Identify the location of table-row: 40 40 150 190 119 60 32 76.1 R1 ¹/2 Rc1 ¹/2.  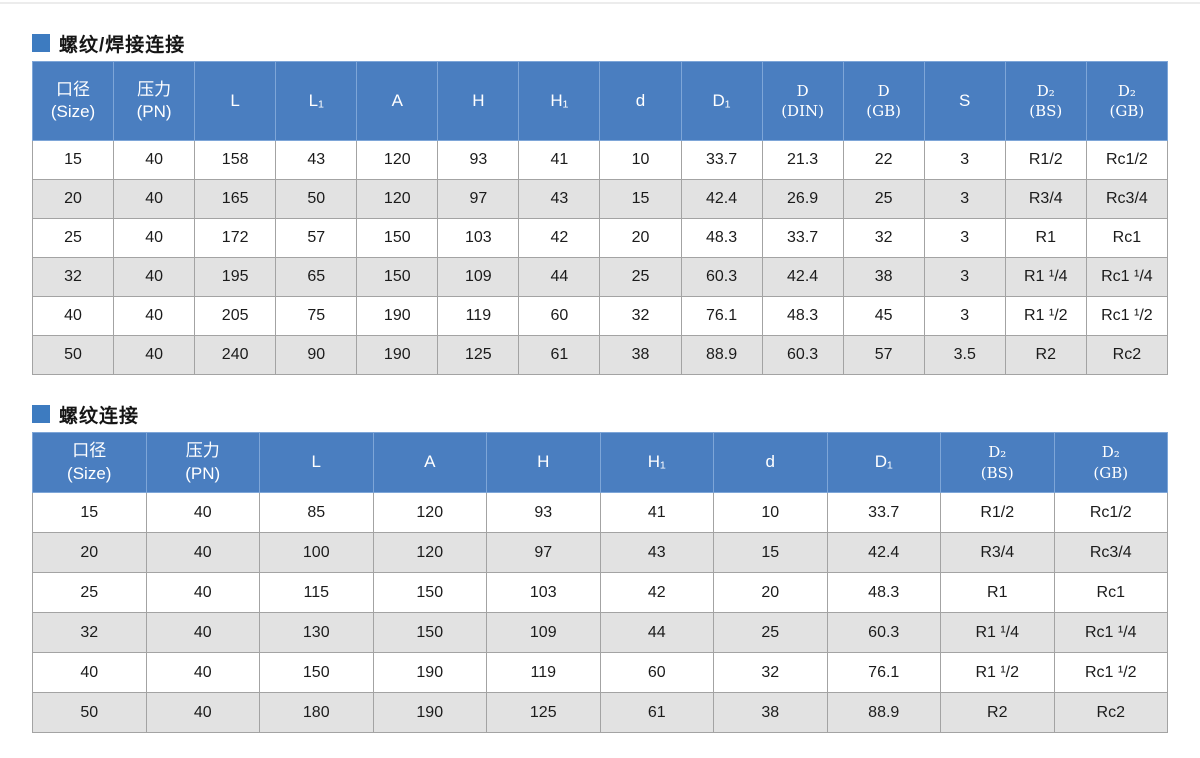
(600, 672).